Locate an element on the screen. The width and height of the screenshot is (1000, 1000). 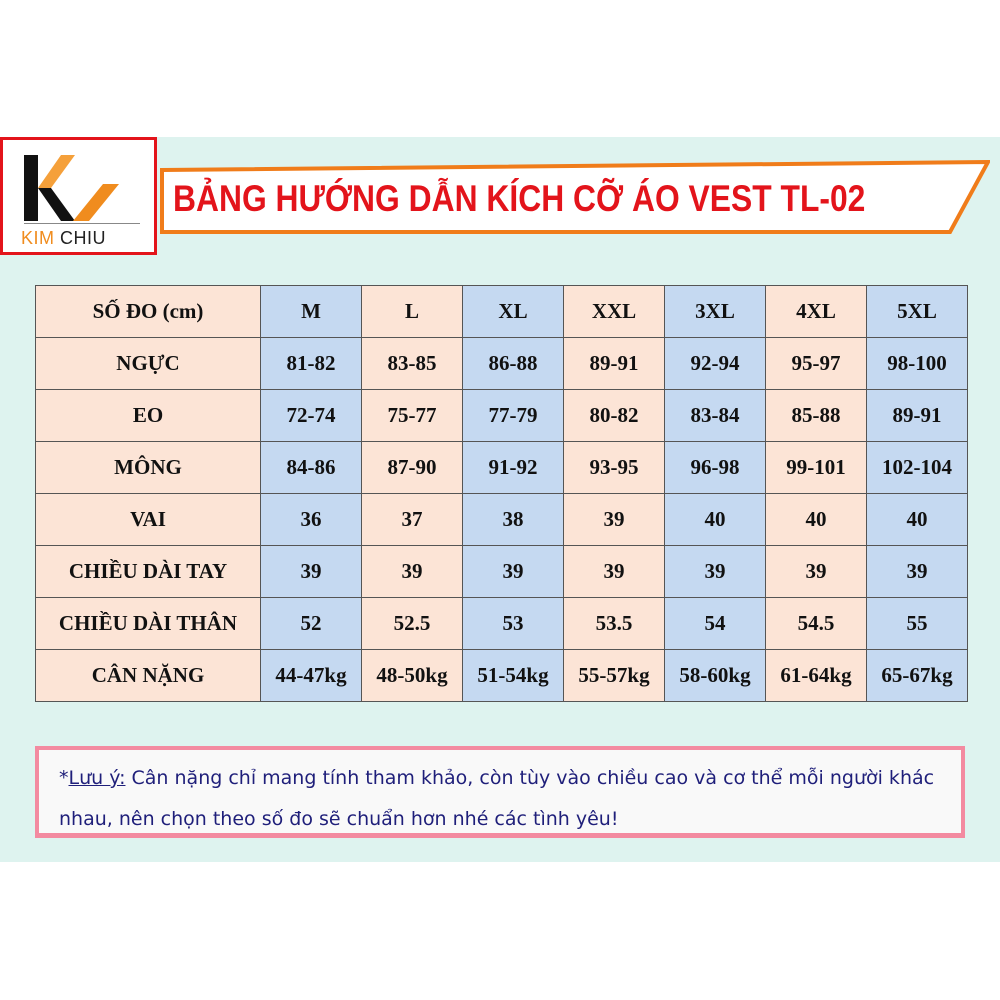
table-row: CHIỀU DÀI TAY 39 39 39 39 39 39 39 is located at coordinates (501, 571).